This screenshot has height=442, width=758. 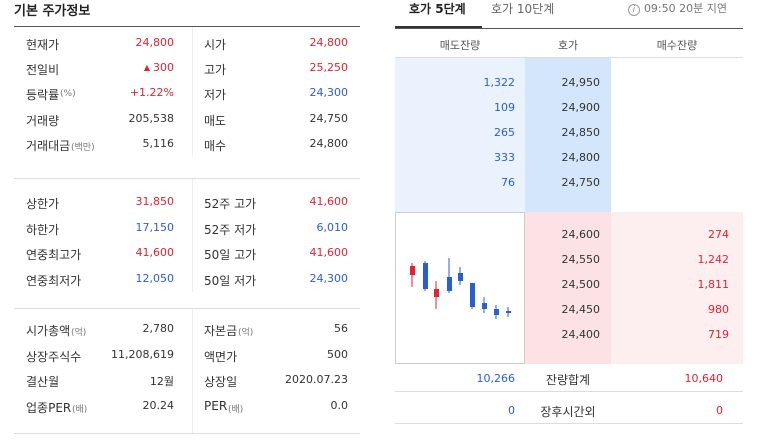 What do you see at coordinates (329, 201) in the screenshot?
I see `row-value2: 41,600` at bounding box center [329, 201].